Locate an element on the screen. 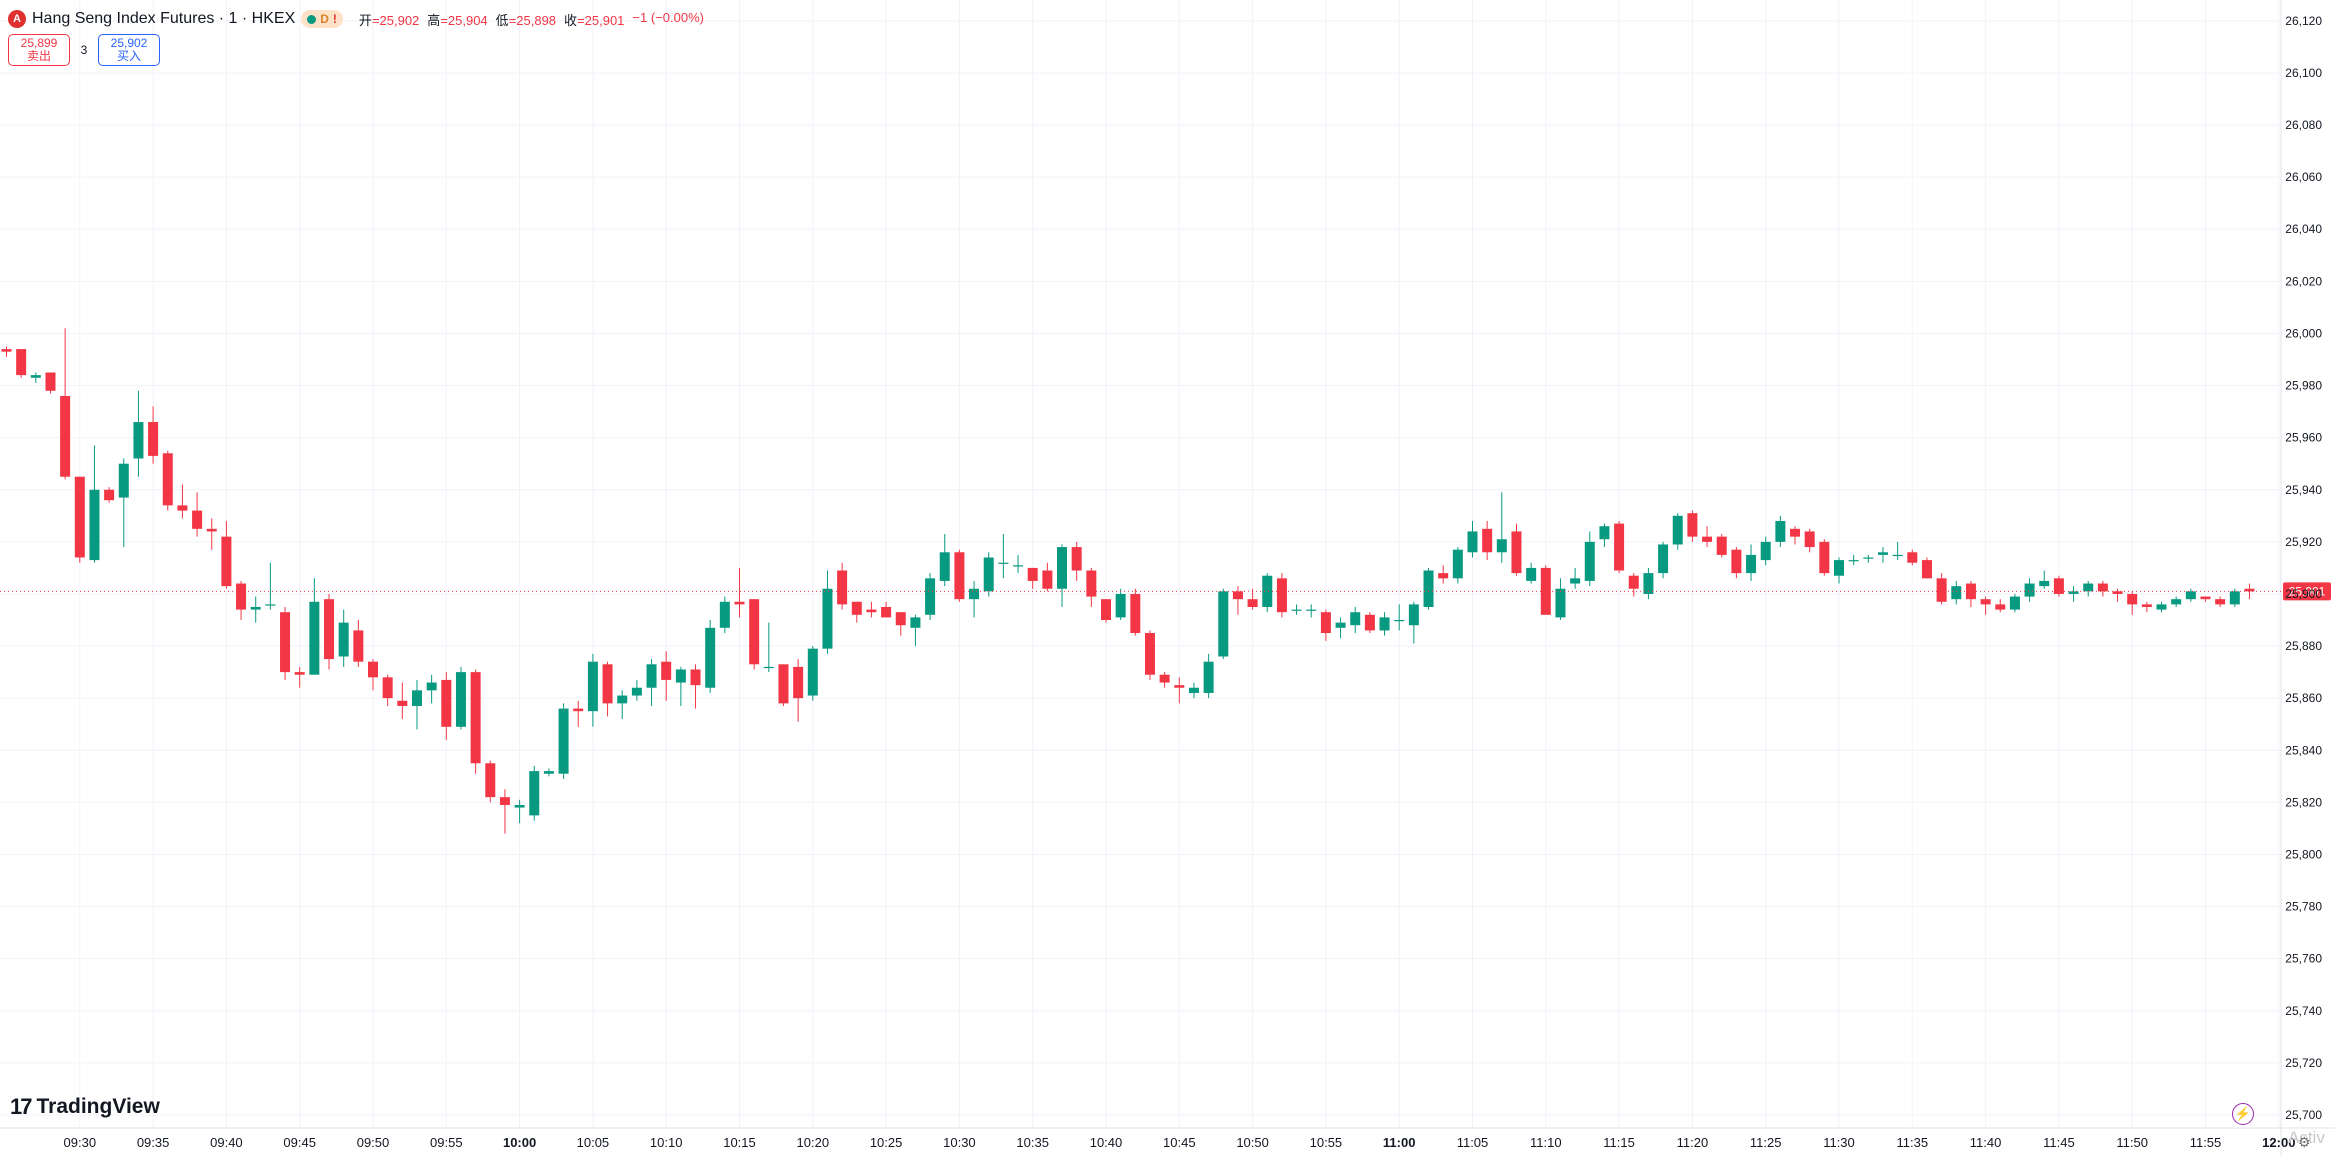  market-status-pill: D ! is located at coordinates (322, 19).